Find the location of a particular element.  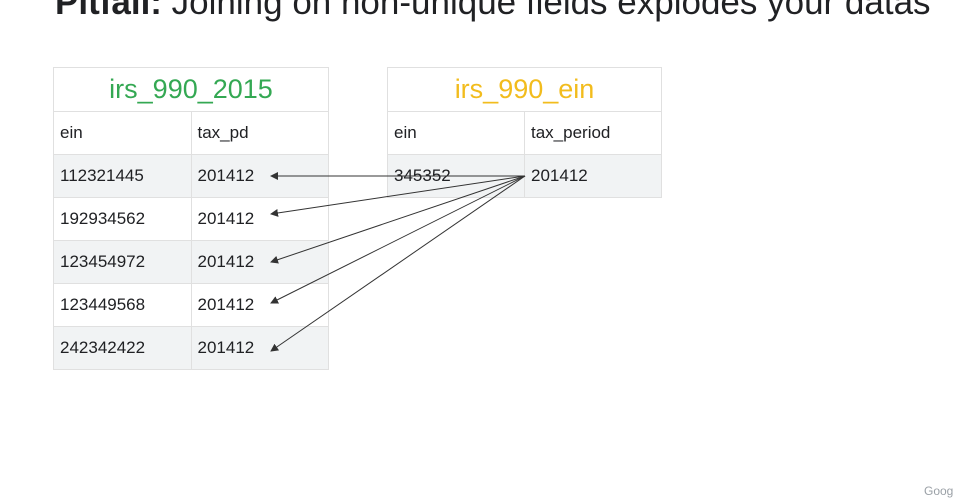

table-row: 192934562 201412 is located at coordinates (191, 219).